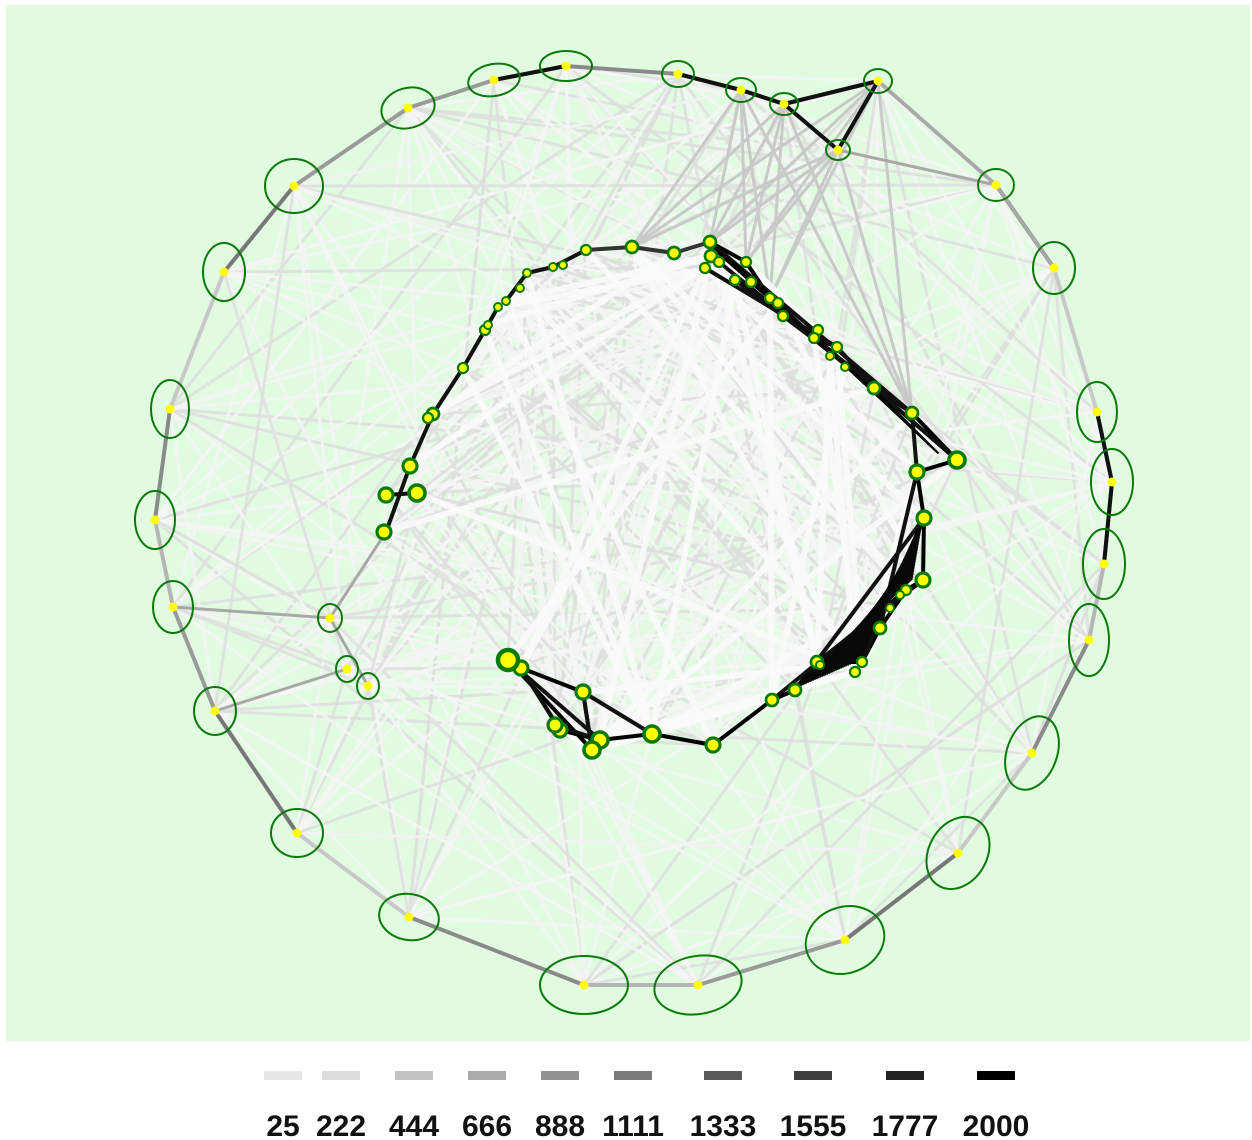  Describe the element at coordinates (723, 1125) in the screenshot. I see `legend-label: 1333` at that location.